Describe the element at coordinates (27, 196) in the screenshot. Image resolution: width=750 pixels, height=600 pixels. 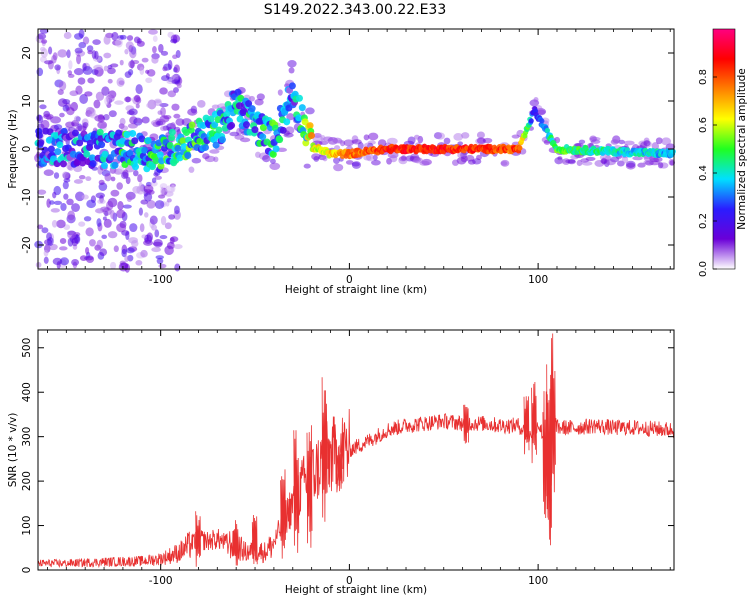
I see `spectrogram-y-tick-label: -10` at that location.